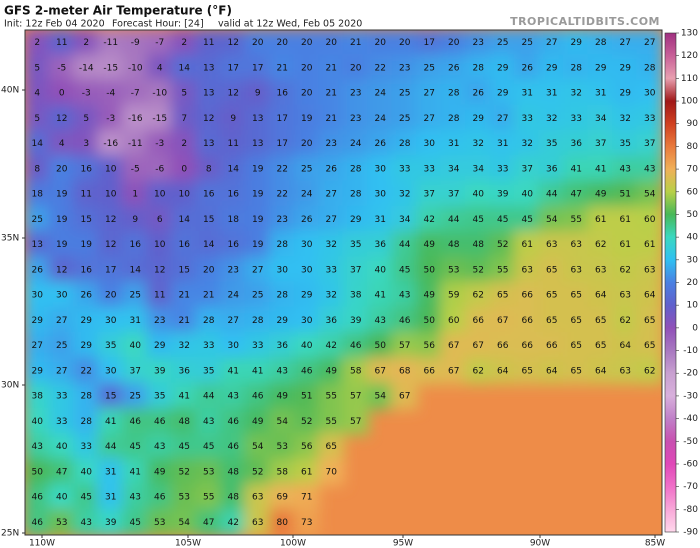  I want to click on temperature-label: 65, so click(600, 321).